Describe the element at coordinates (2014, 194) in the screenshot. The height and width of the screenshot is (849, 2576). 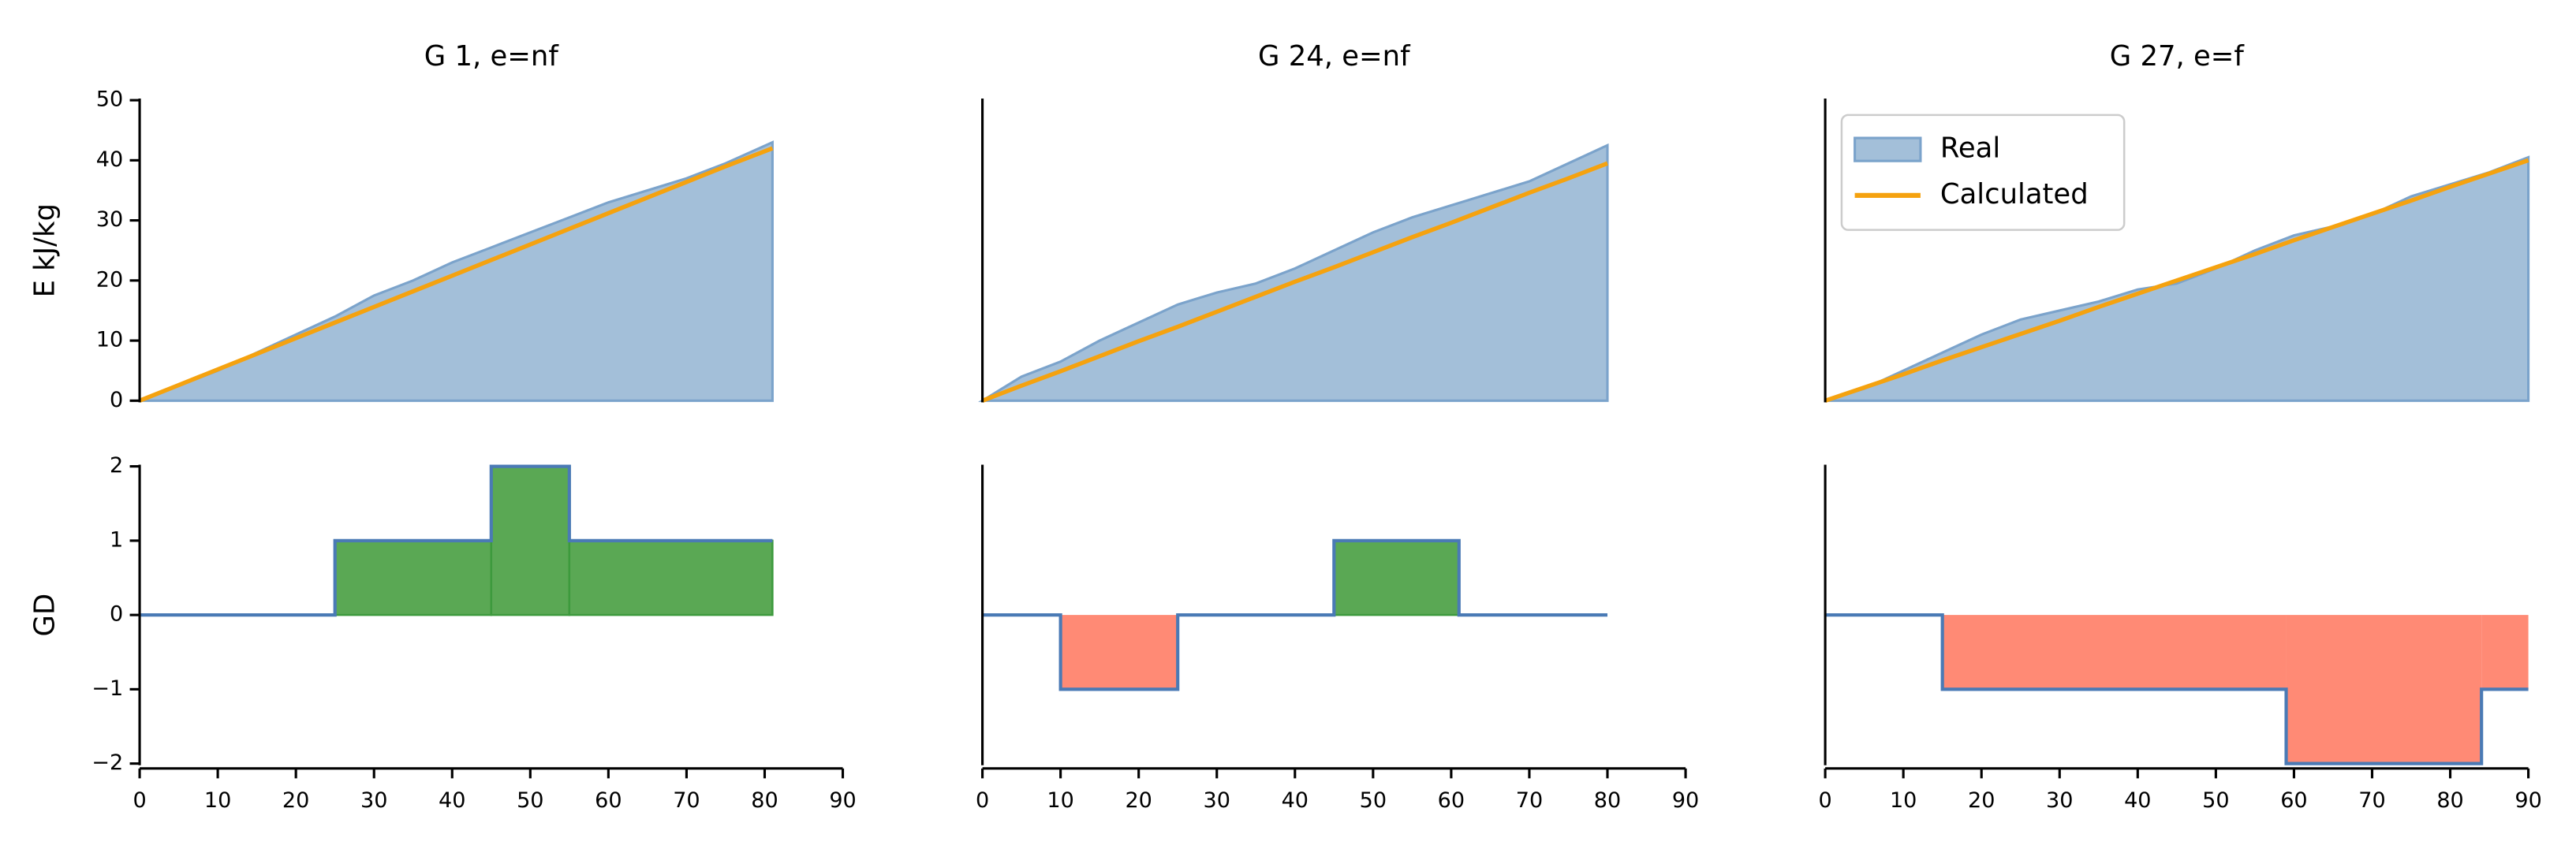
I see `legend-label: Calculated` at that location.